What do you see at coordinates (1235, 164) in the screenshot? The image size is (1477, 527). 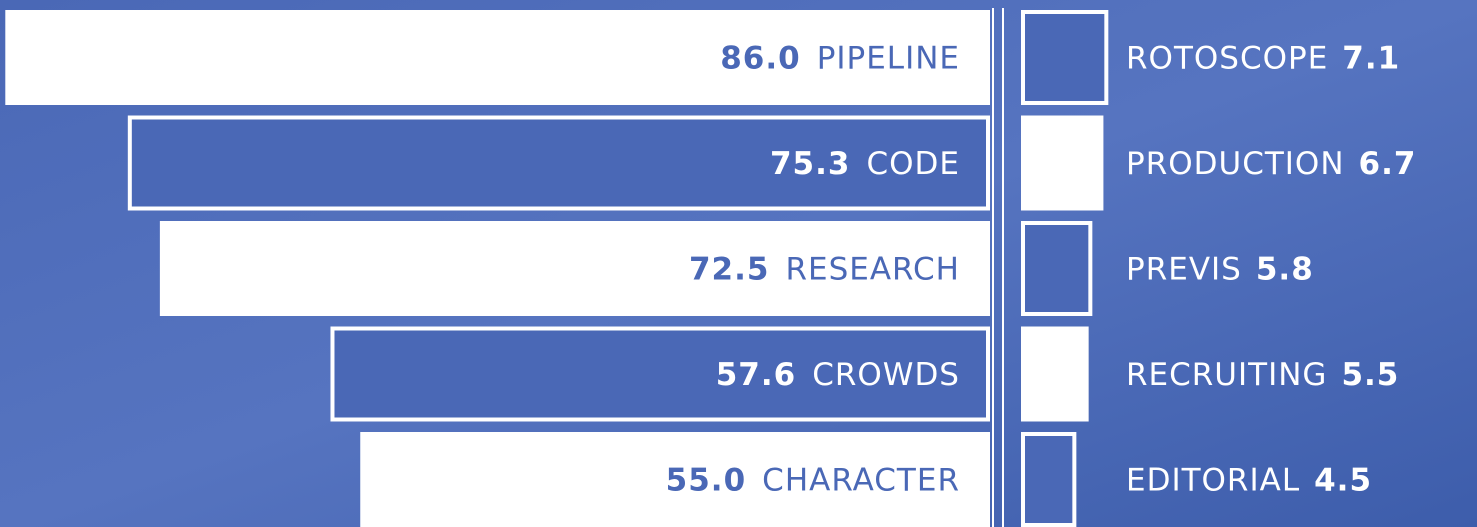 I see `category-label: PRODUCTION` at bounding box center [1235, 164].